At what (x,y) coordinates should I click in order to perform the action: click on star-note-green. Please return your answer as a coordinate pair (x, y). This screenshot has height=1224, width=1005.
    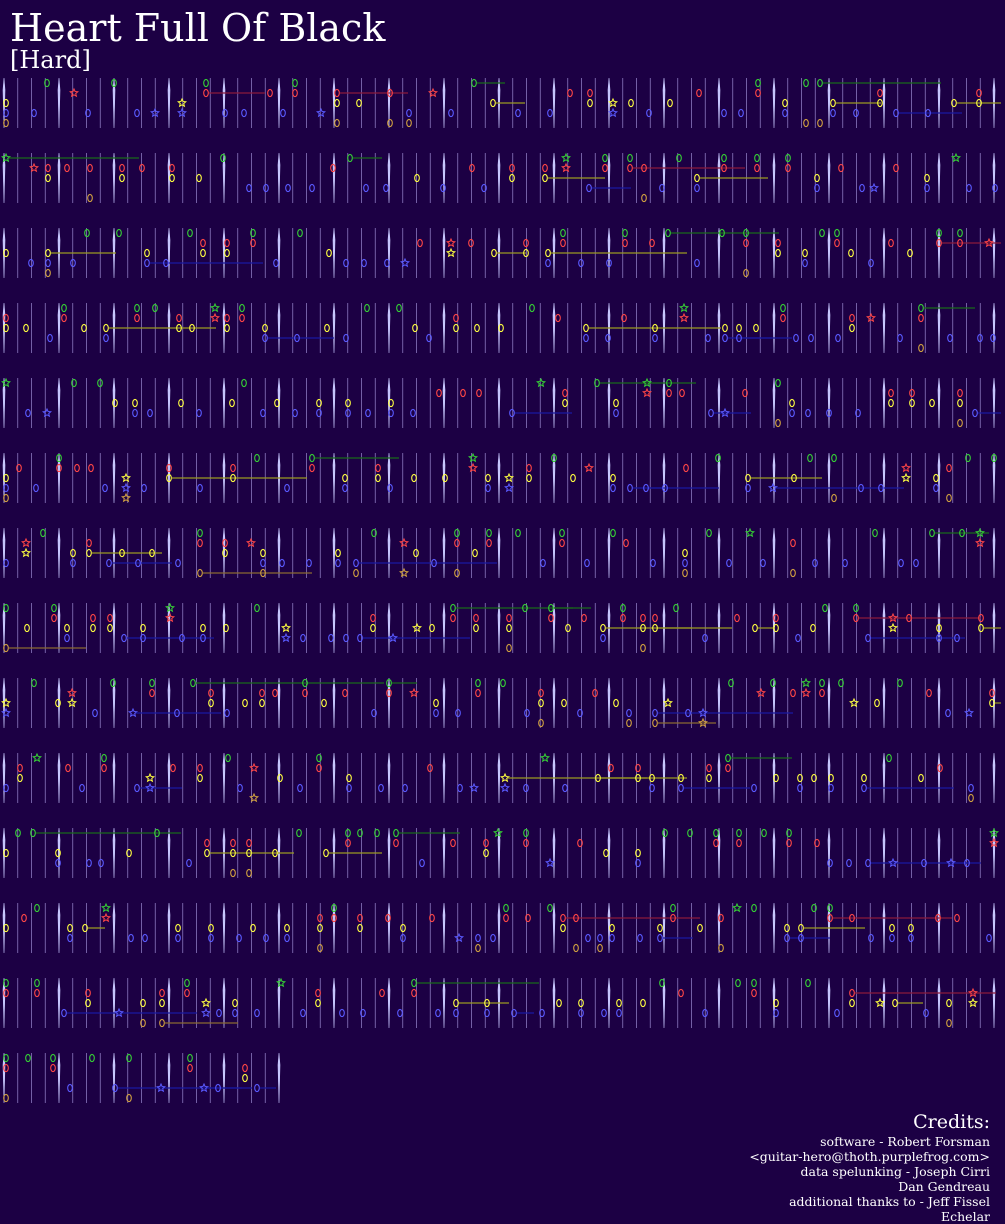
    Looking at the image, I should click on (566, 157).